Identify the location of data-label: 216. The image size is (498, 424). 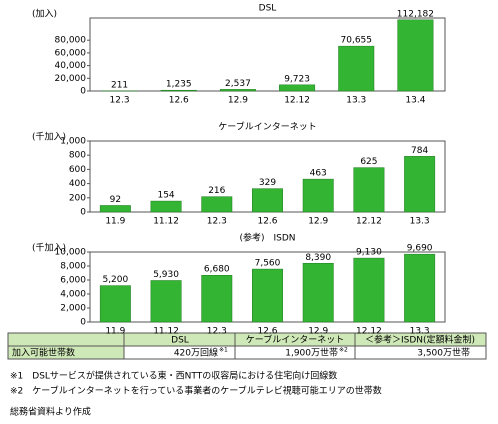
(216, 191).